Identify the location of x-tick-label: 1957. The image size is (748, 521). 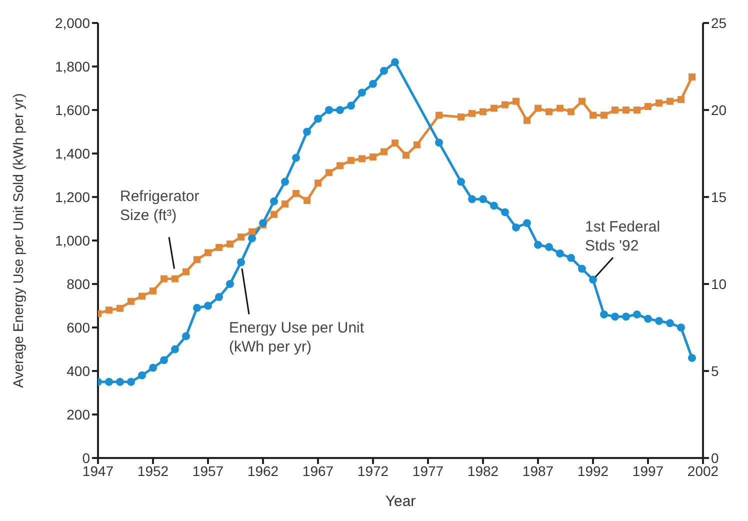
(208, 470).